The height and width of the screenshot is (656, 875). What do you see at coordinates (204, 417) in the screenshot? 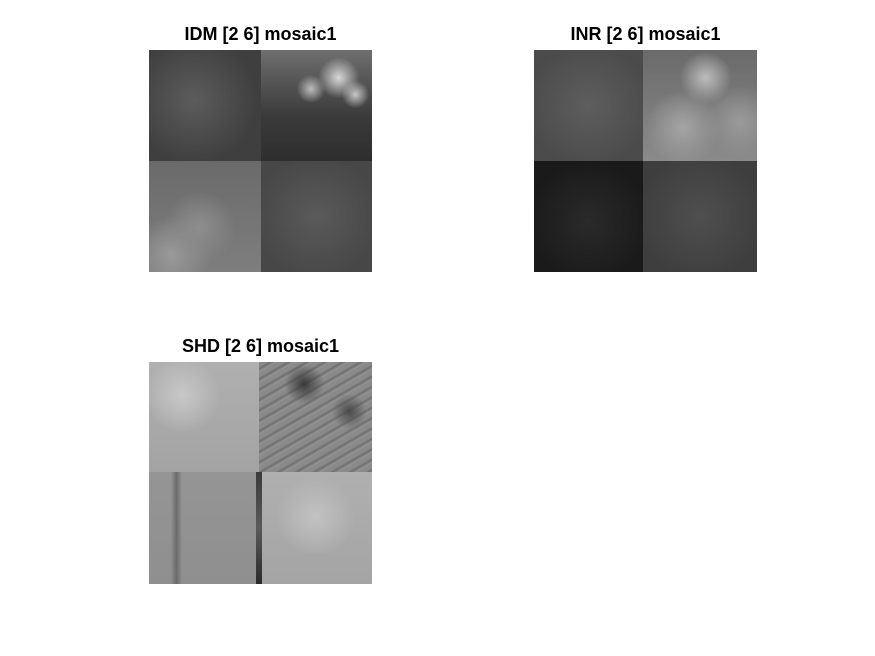
I see `shd-quadrant-top-left` at bounding box center [204, 417].